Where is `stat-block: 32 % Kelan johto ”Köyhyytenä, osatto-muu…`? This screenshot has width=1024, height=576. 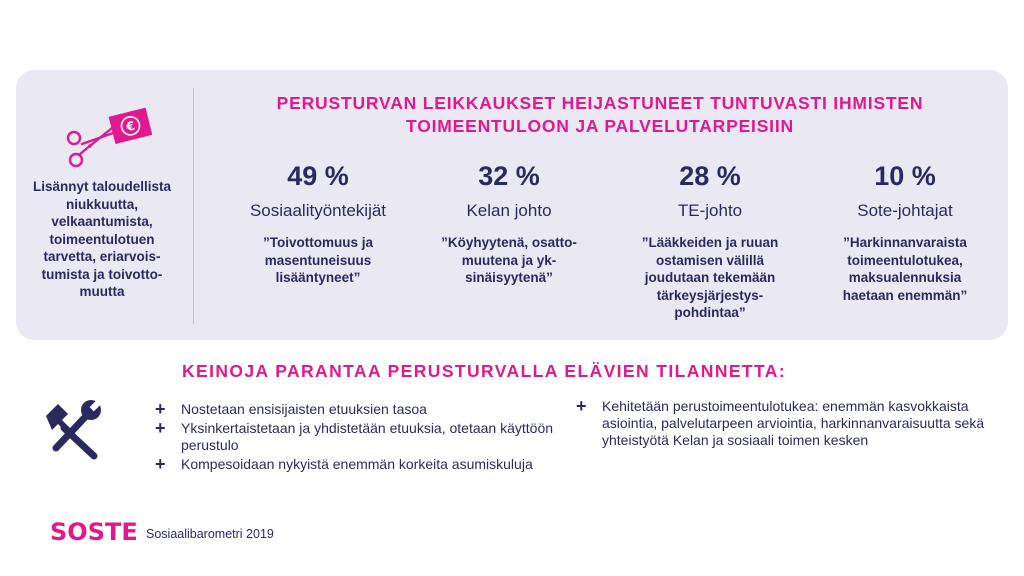 stat-block: 32 % Kelan johto ”Köyhyytenä, osatto-muu… is located at coordinates (509, 223).